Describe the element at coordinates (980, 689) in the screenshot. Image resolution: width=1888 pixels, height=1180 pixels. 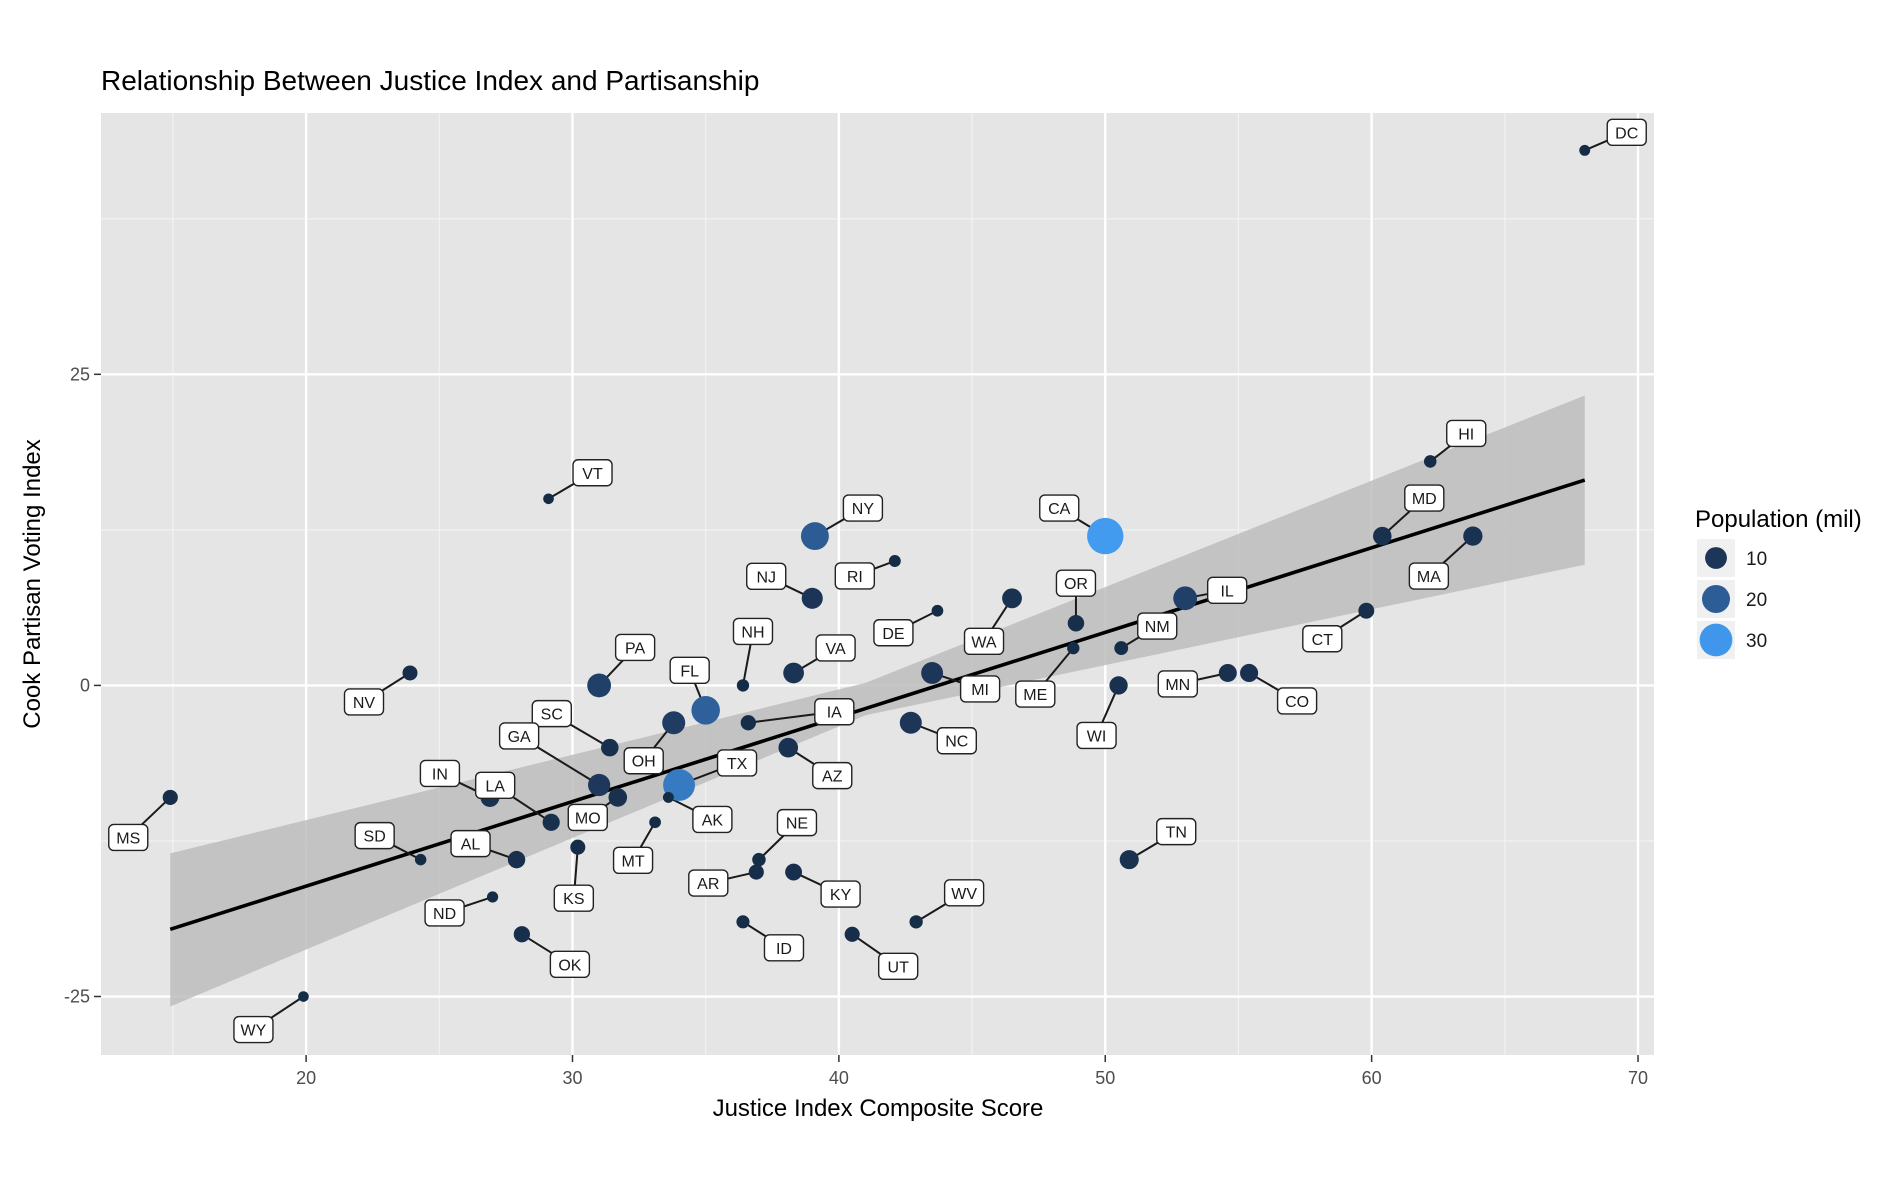
I see `state-label: MI` at that location.